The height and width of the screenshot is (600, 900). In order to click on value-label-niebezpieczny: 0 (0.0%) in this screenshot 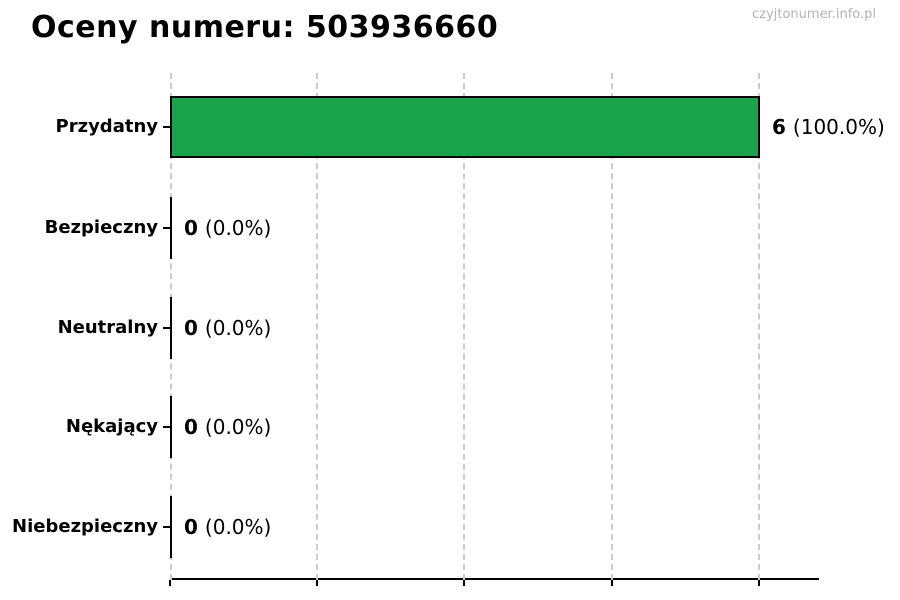, I will do `click(227, 527)`.